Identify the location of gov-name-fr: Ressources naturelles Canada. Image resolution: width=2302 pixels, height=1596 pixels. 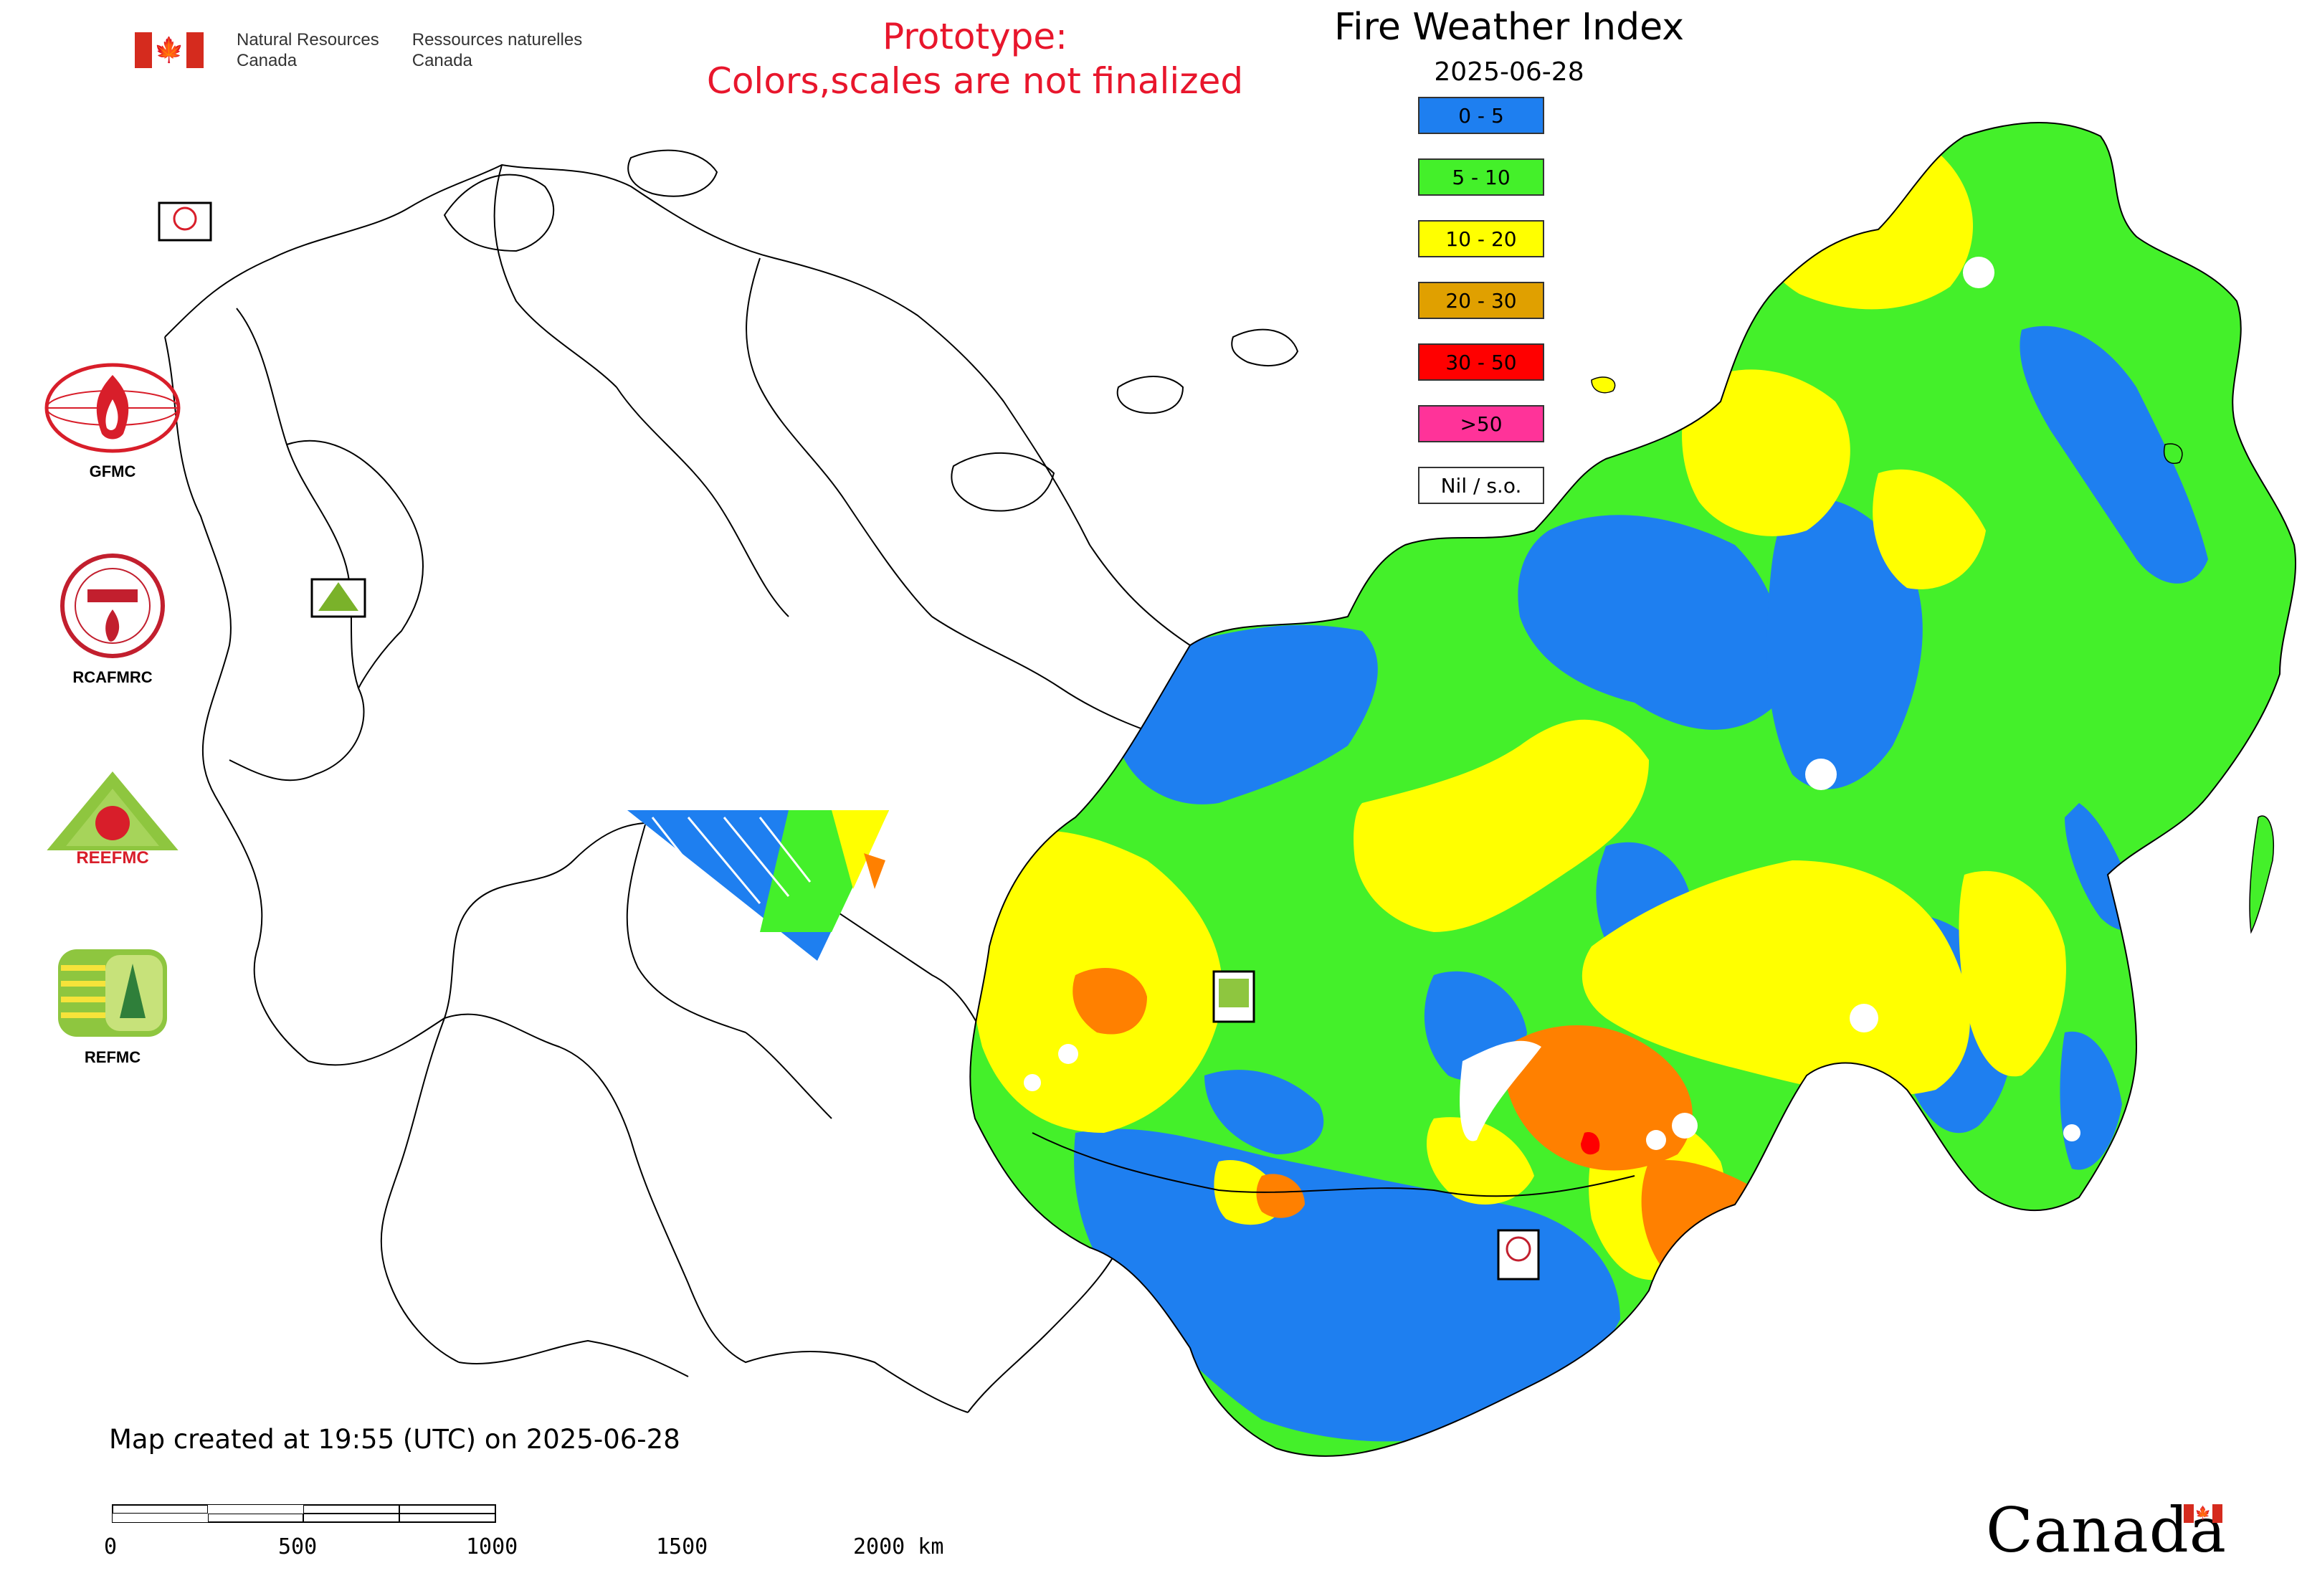
(498, 50).